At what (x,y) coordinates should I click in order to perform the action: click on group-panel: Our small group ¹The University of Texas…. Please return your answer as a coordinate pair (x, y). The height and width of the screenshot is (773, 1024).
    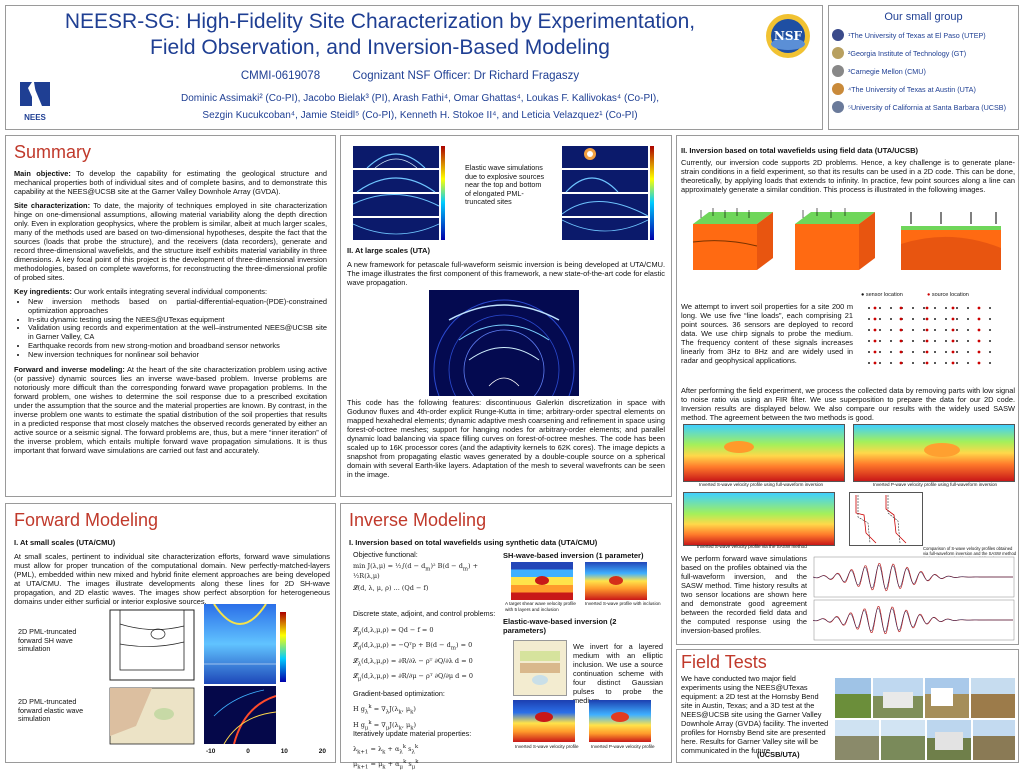
    Looking at the image, I should click on (923, 67).